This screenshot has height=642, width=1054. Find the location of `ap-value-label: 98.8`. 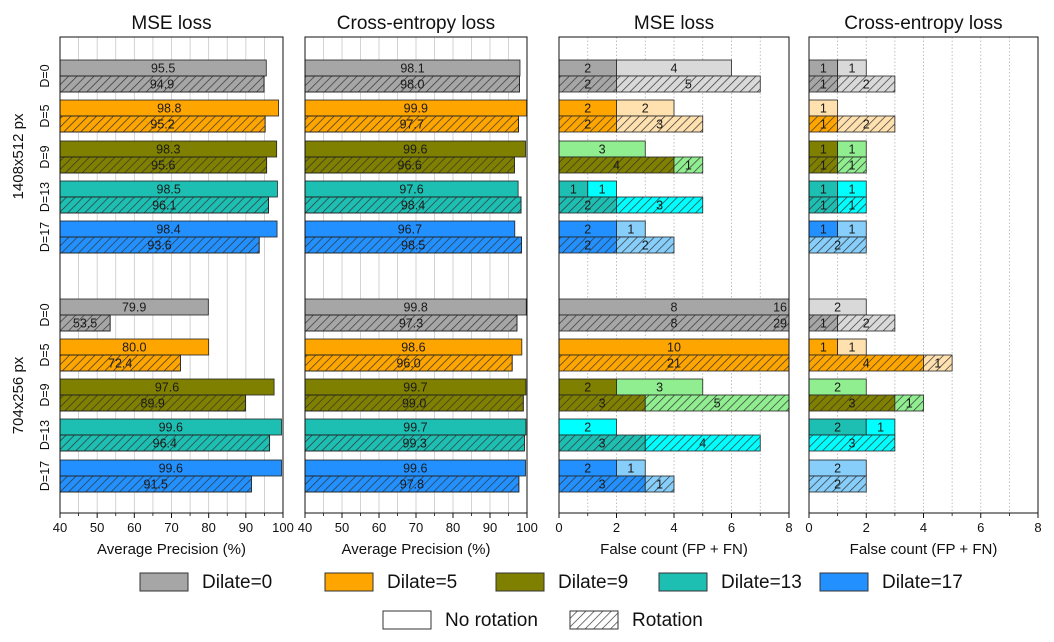

ap-value-label: 98.8 is located at coordinates (169, 109).